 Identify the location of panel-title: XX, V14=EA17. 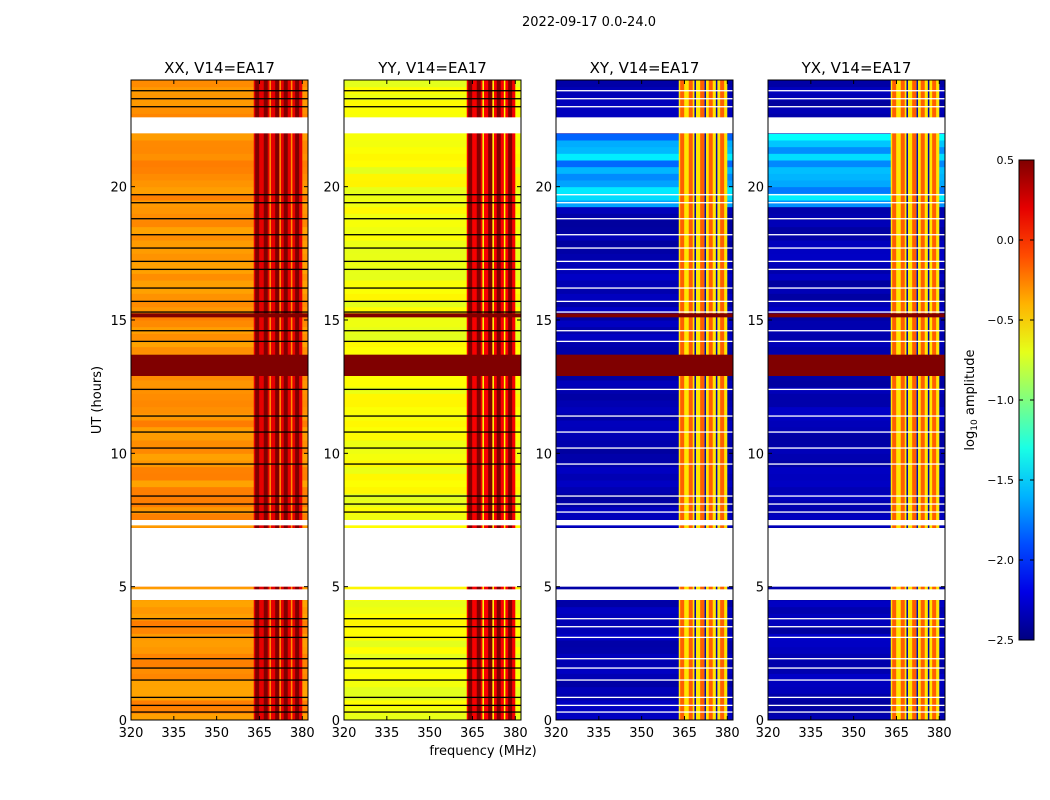
(219, 68).